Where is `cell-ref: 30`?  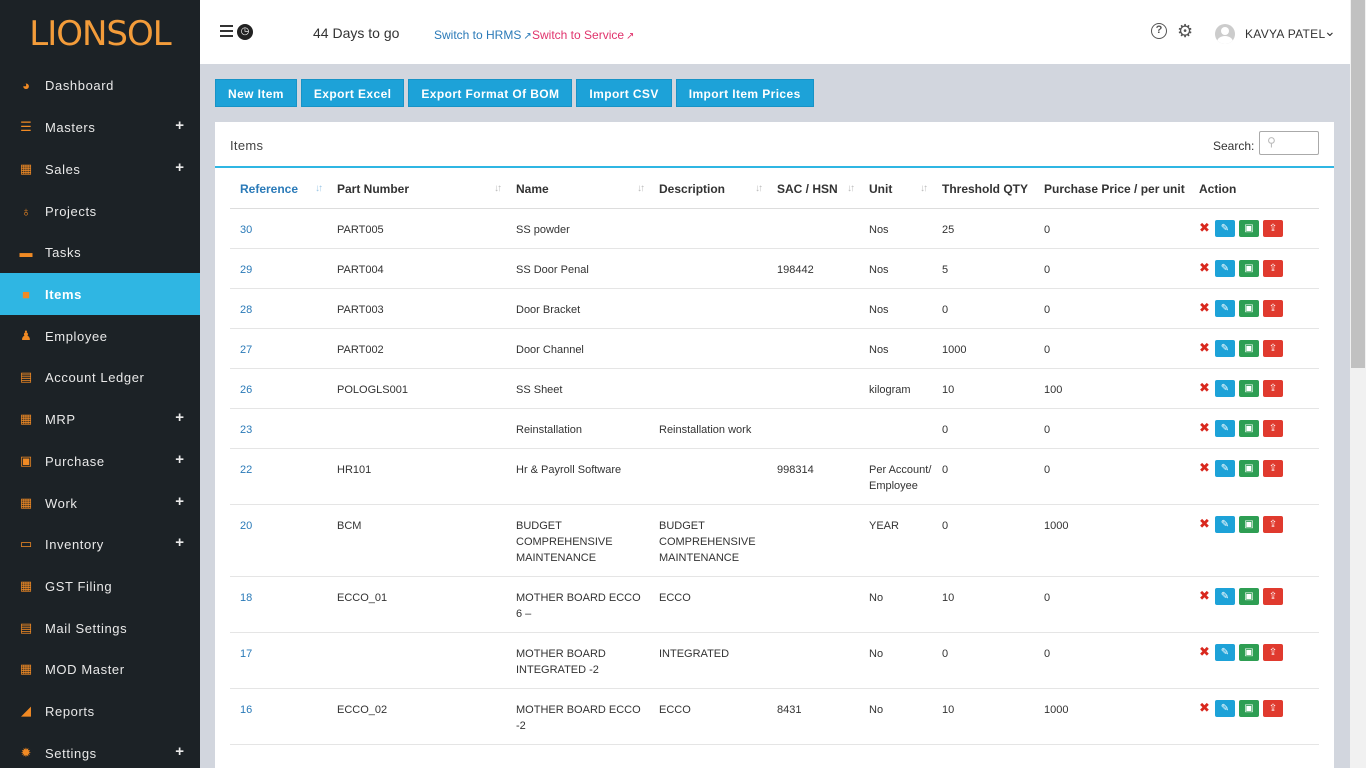 cell-ref: 30 is located at coordinates (278, 228).